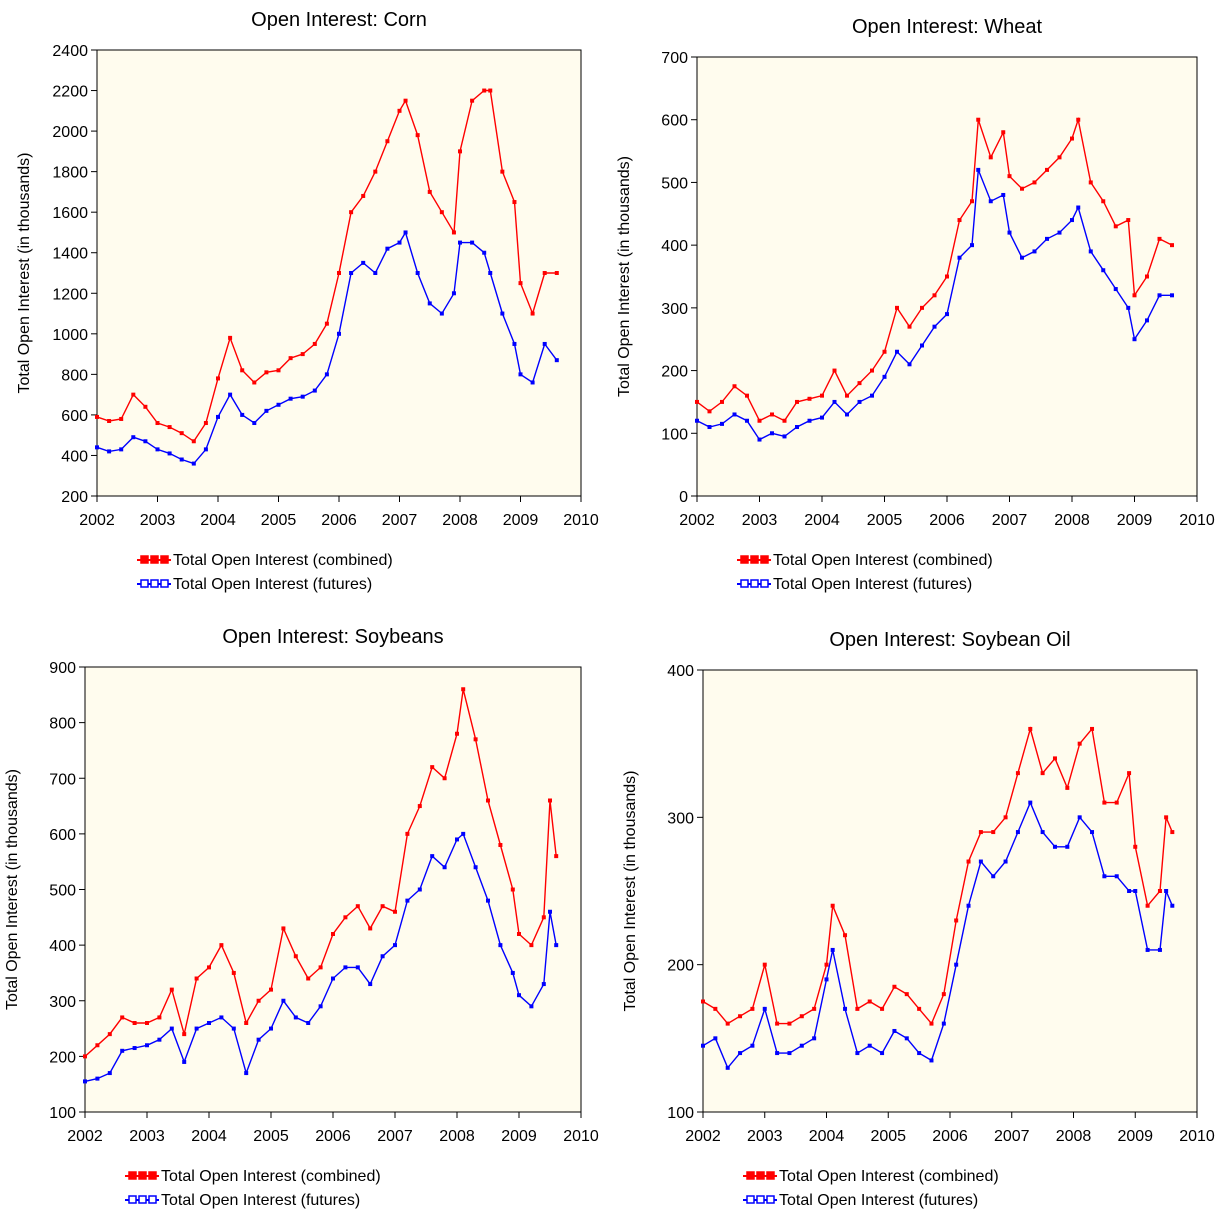 The image size is (1227, 1215). I want to click on y-tick-label: 400, so click(674, 246).